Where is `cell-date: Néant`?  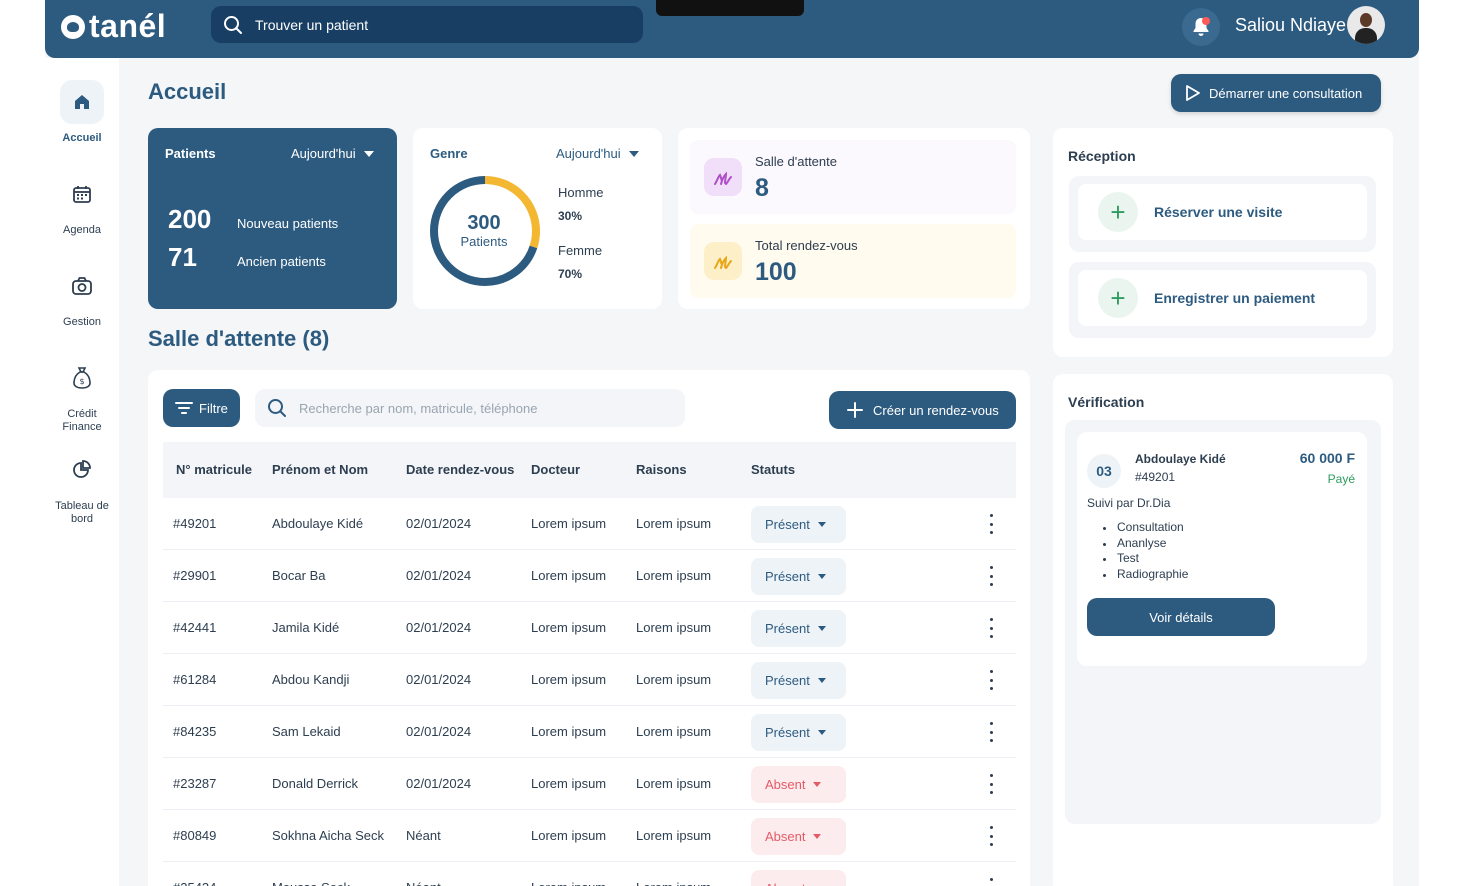 cell-date: Néant is located at coordinates (423, 883).